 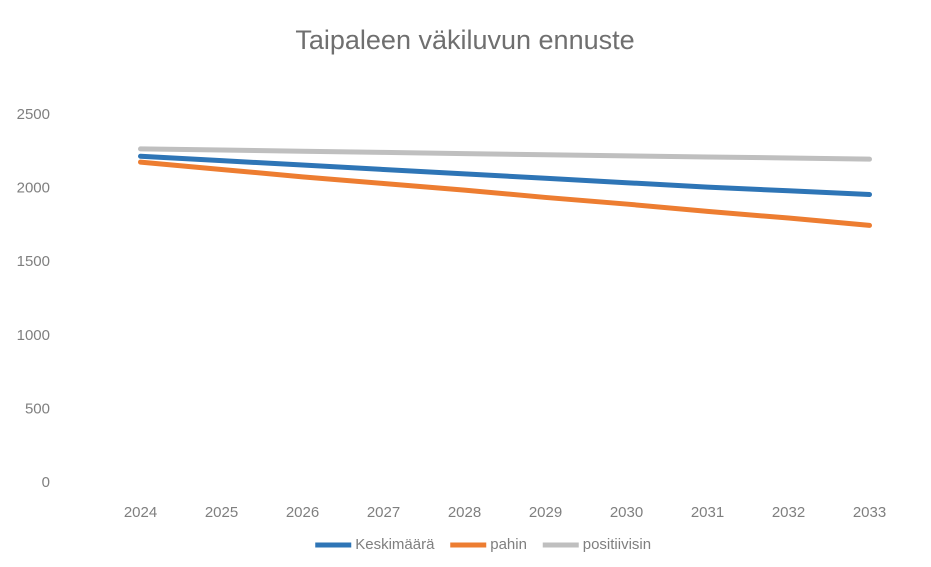 I want to click on x-tick-label: 2028, so click(x=464, y=512).